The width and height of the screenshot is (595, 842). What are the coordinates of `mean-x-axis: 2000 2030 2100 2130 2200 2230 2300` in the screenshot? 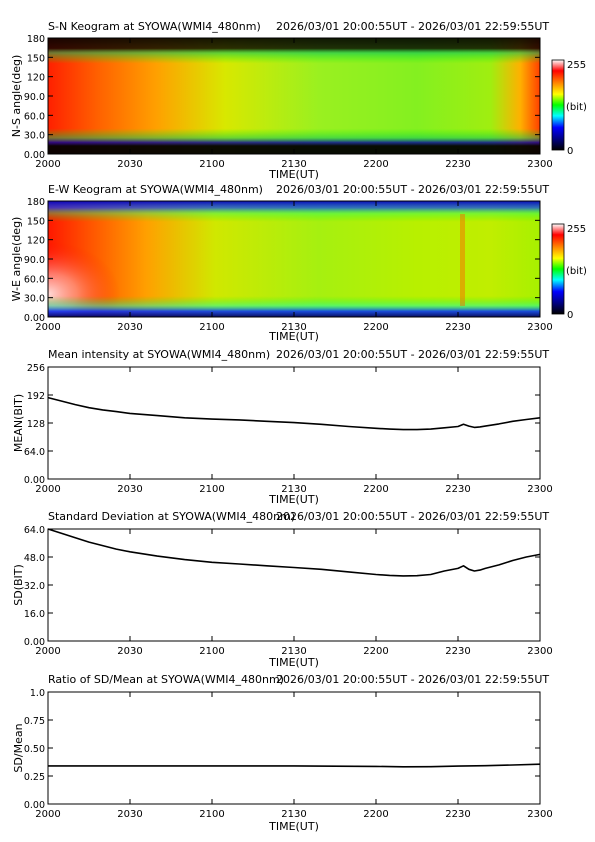 It's located at (294, 431).